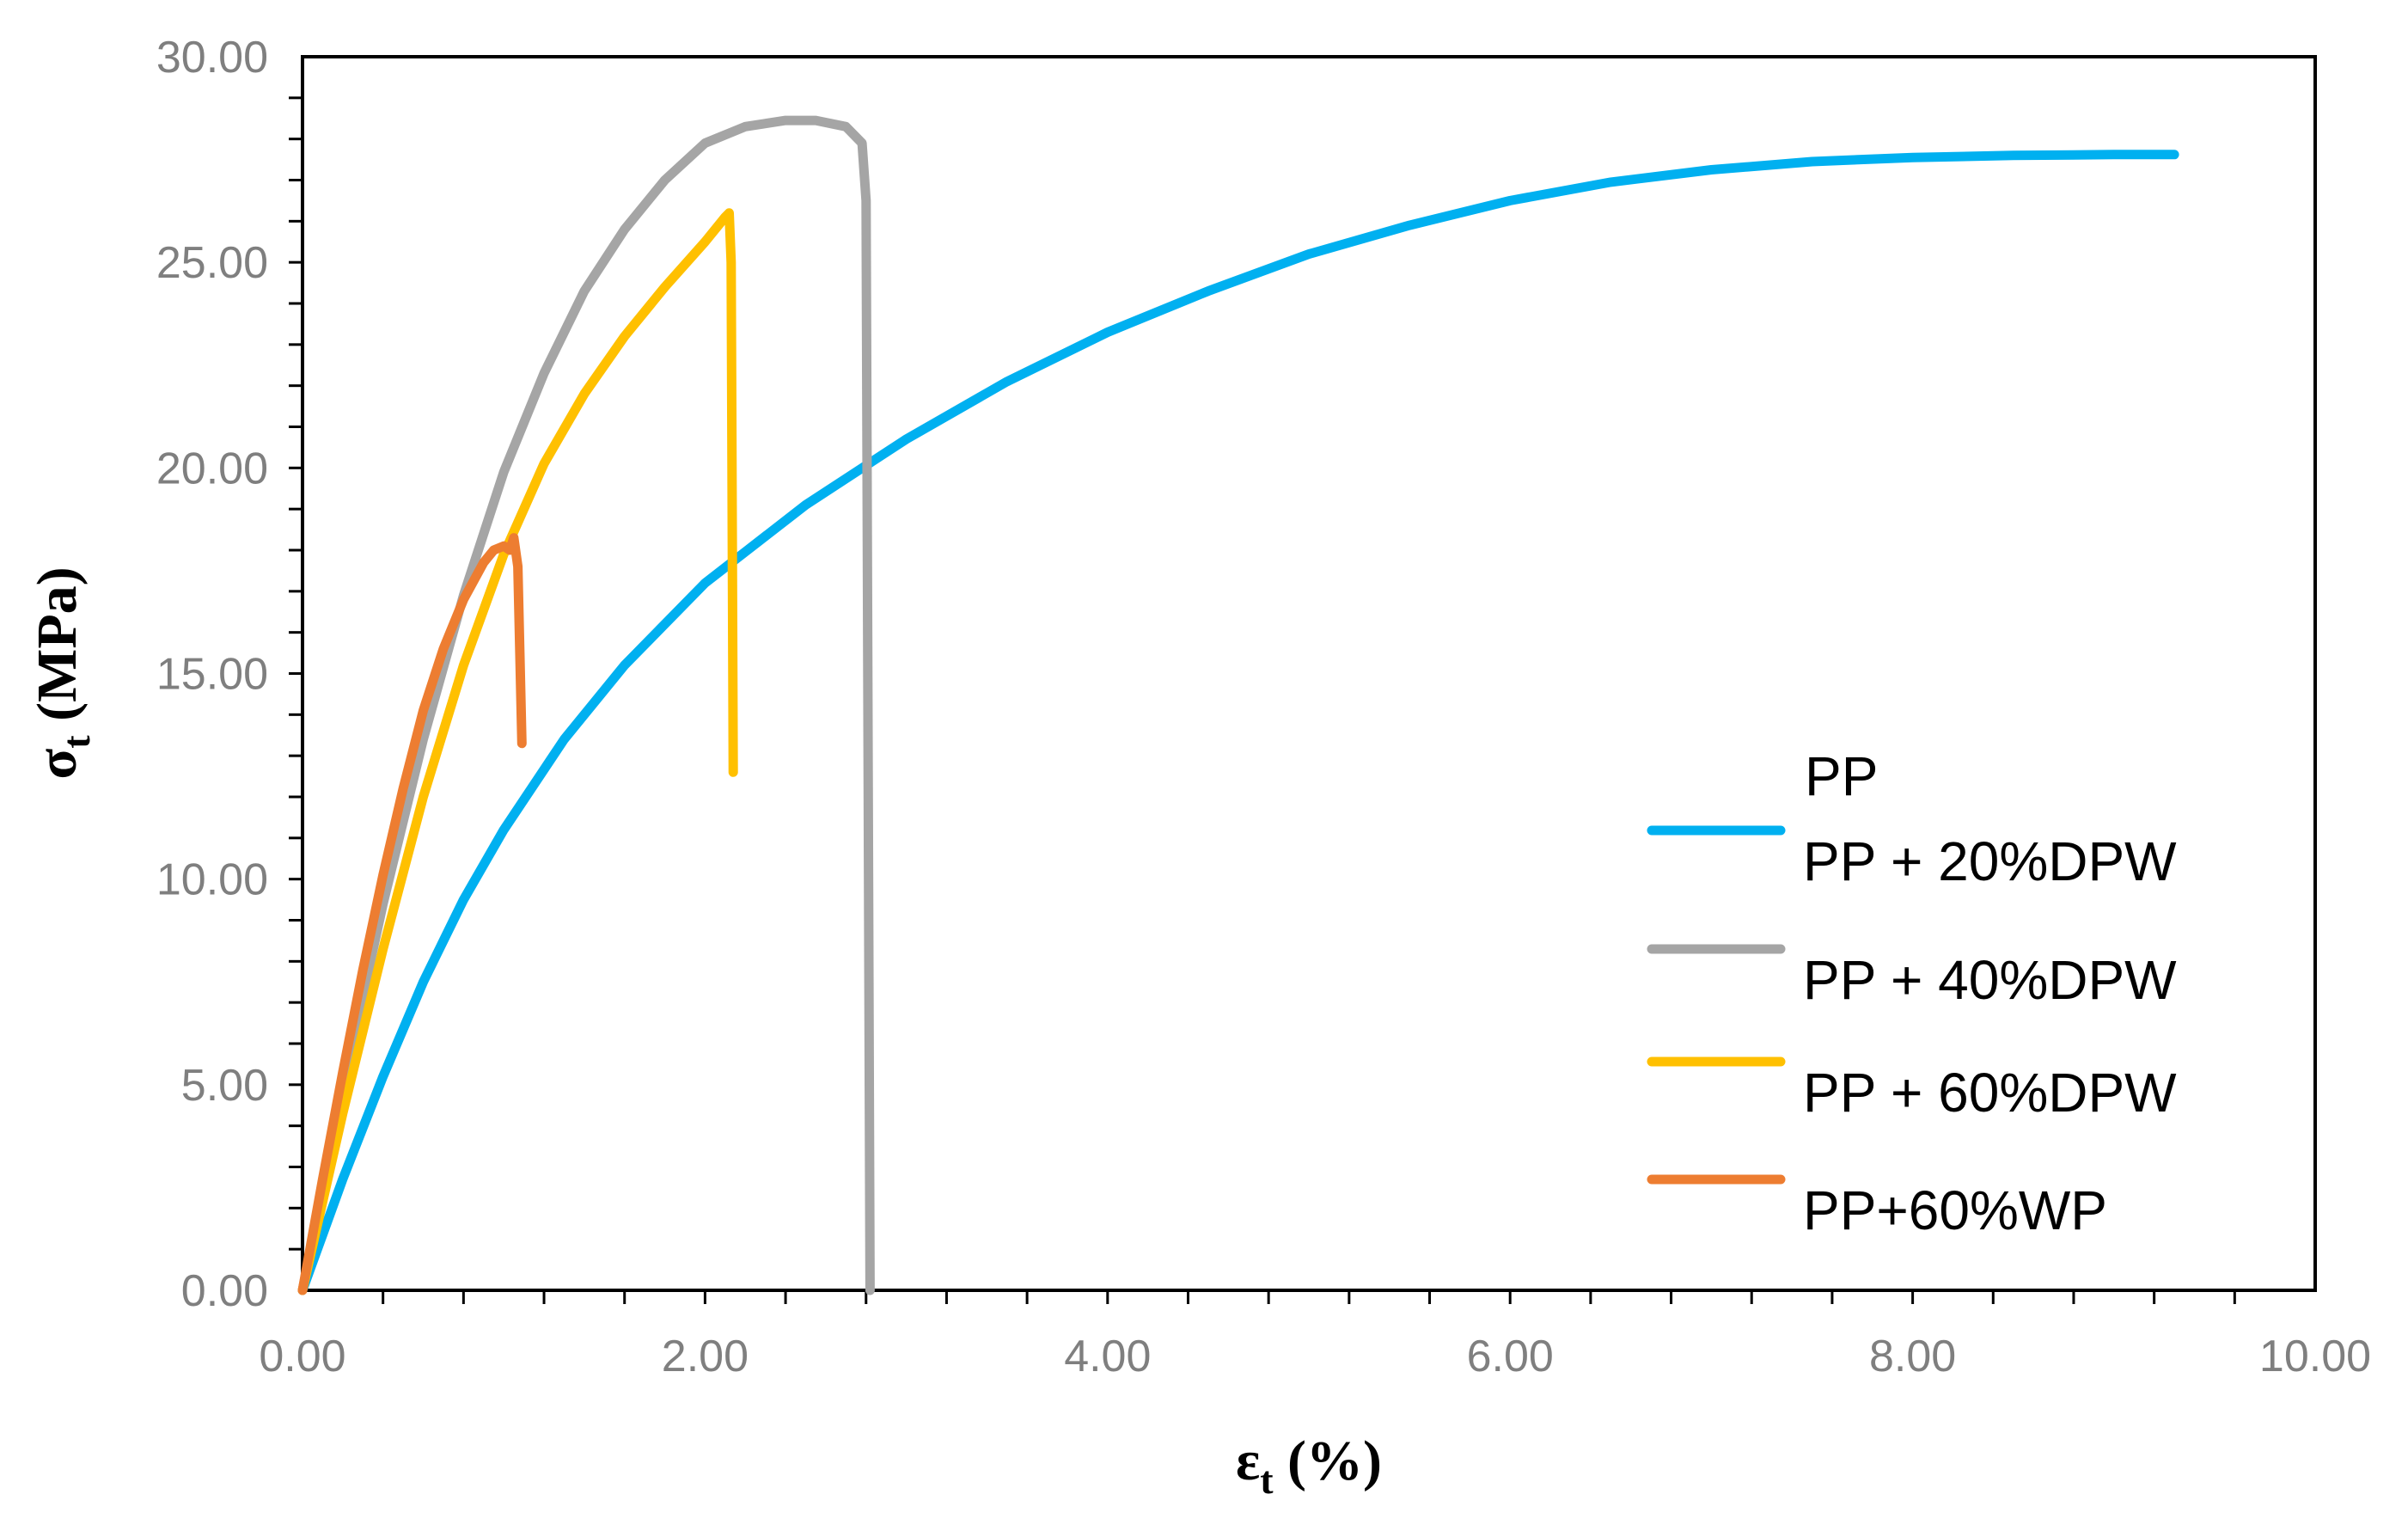  I want to click on x-tick-labels: 0.00 2.00 4.00 6.00 8.00 10.00, so click(1315, 1356).